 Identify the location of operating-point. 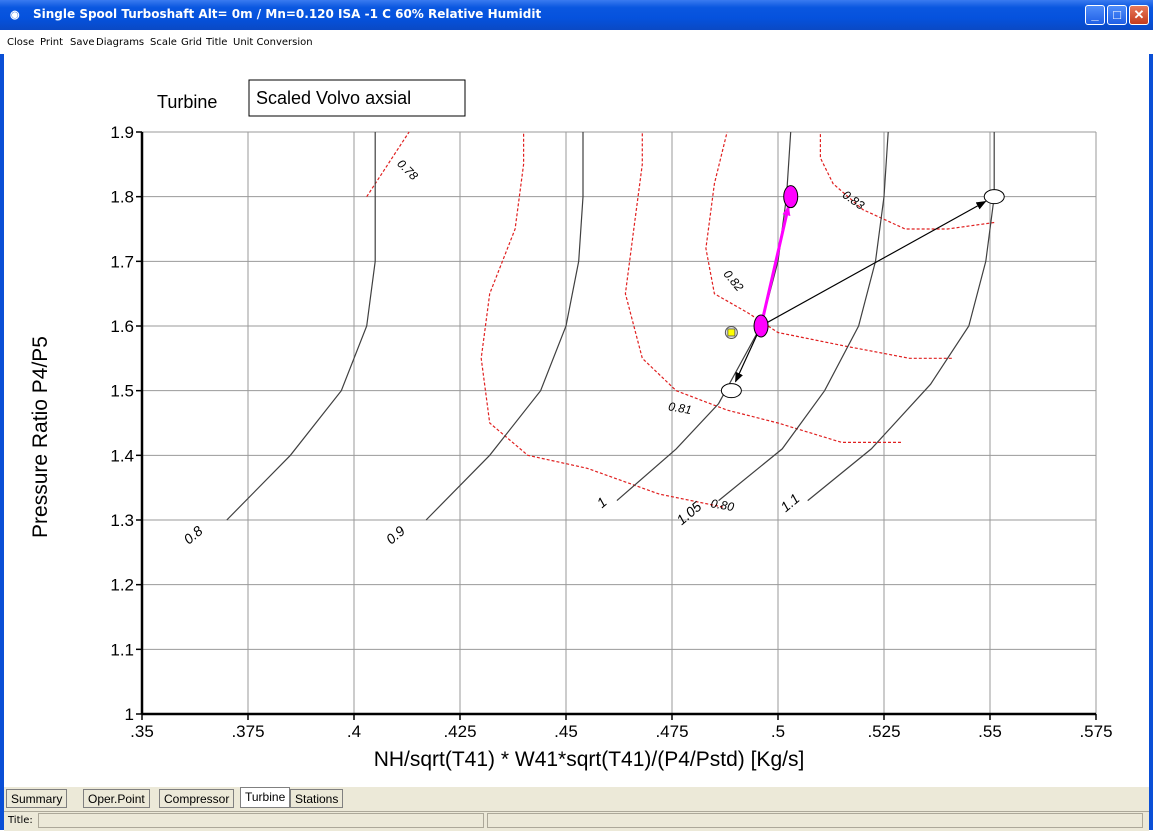
(761, 326).